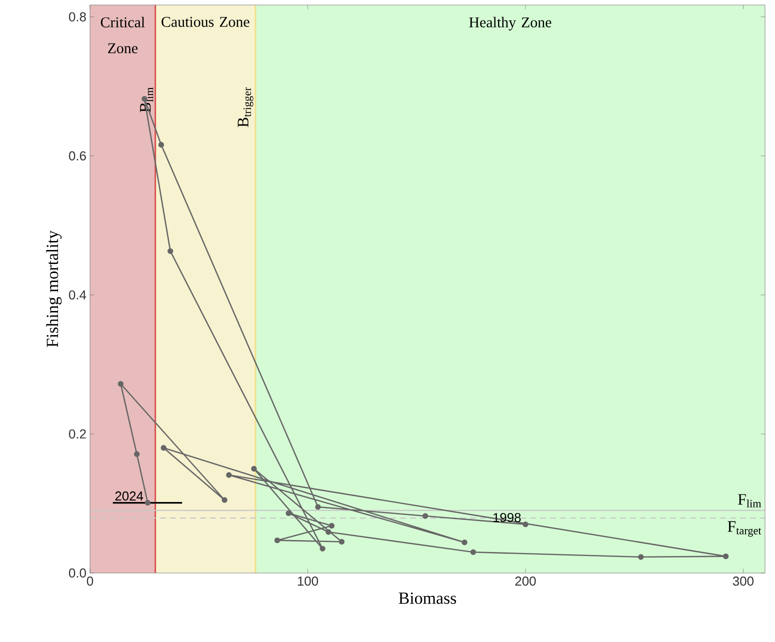 The height and width of the screenshot is (642, 775). Describe the element at coordinates (745, 529) in the screenshot. I see `ref-line-label: F$_{target}$` at that location.